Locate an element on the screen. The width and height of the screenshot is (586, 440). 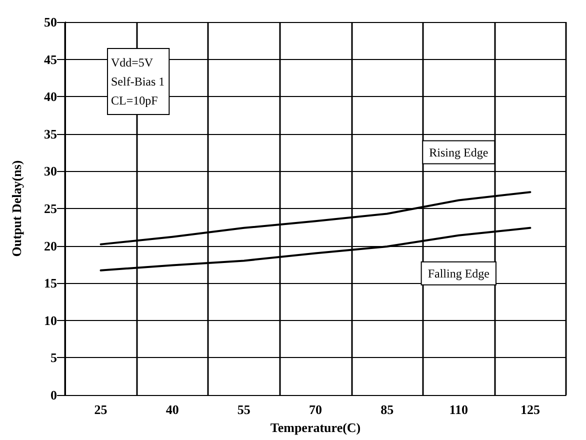
y-tick-label: 25 is located at coordinates (51, 208).